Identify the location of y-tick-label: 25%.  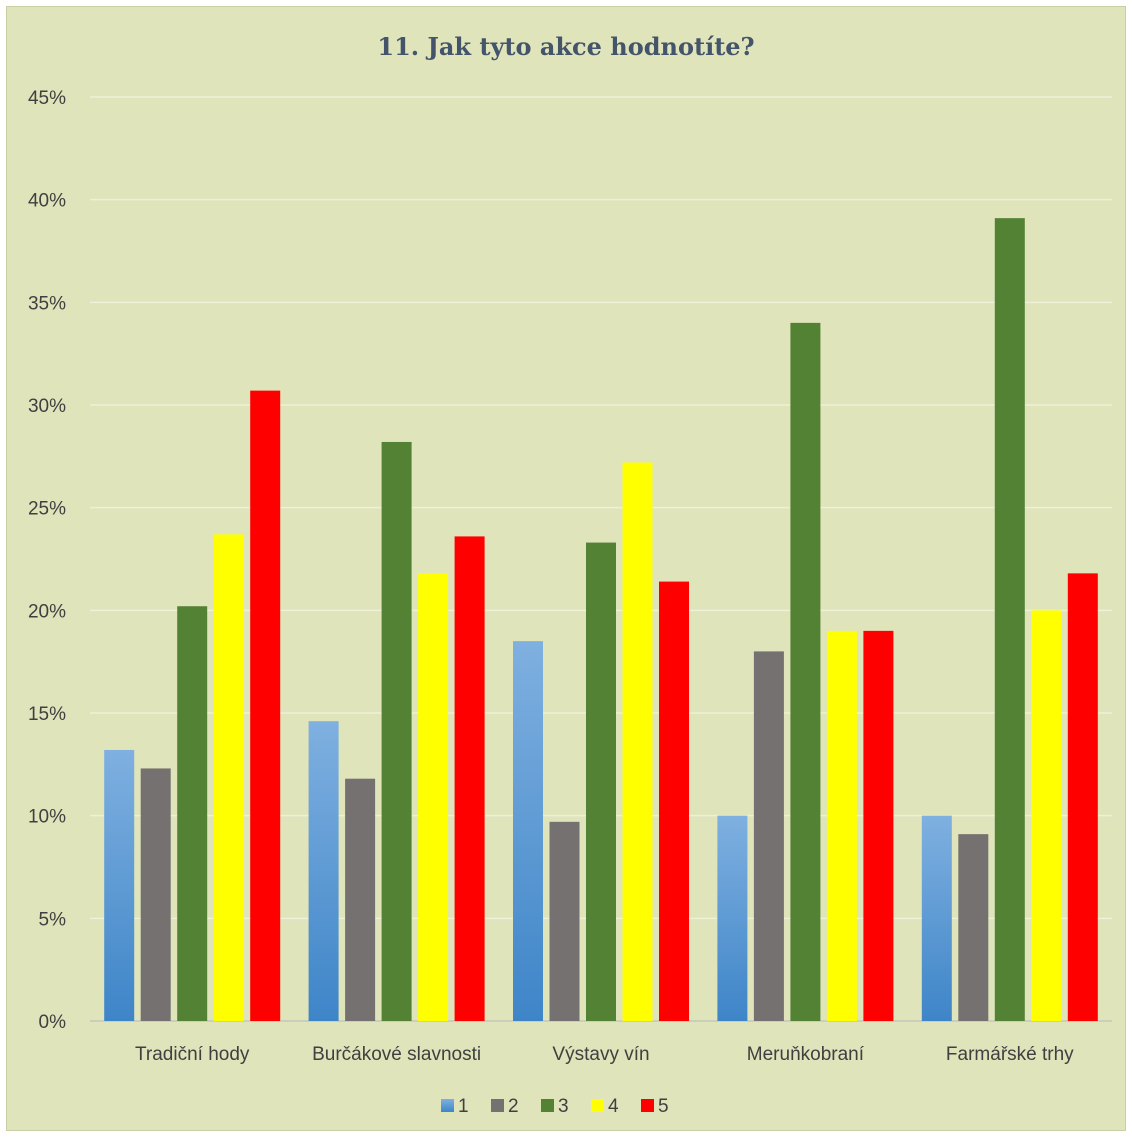
(47, 509).